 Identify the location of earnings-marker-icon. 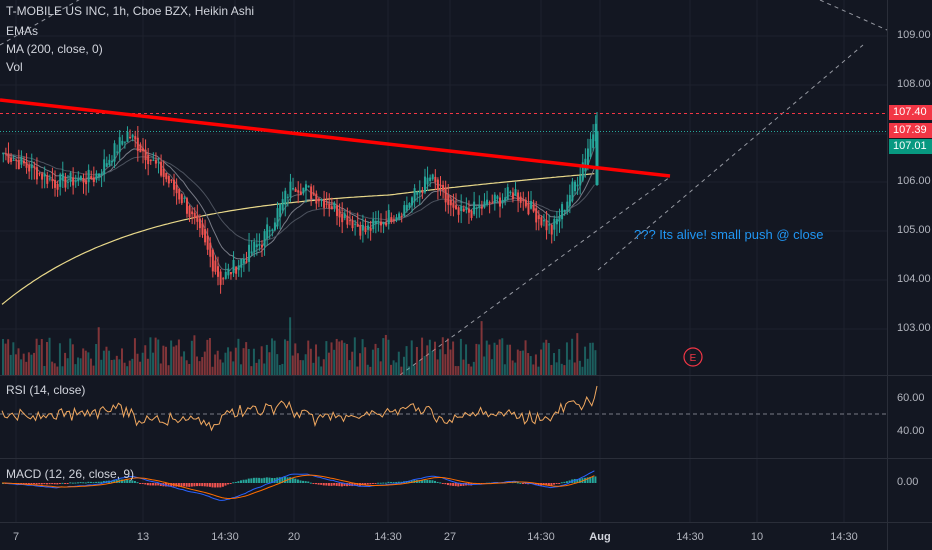
(693, 357).